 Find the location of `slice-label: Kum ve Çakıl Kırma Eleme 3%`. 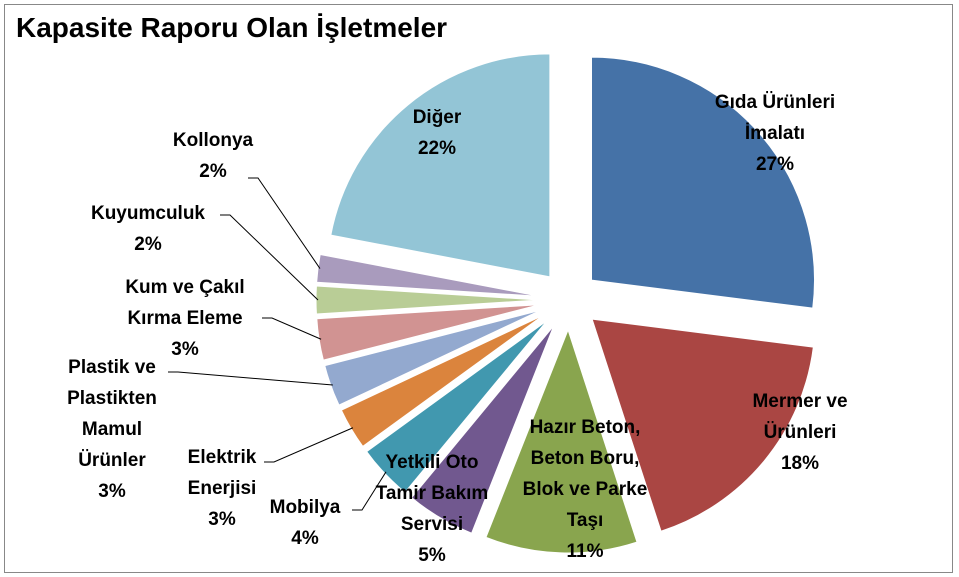

slice-label: Kum ve Çakıl Kırma Eleme 3% is located at coordinates (185, 318).